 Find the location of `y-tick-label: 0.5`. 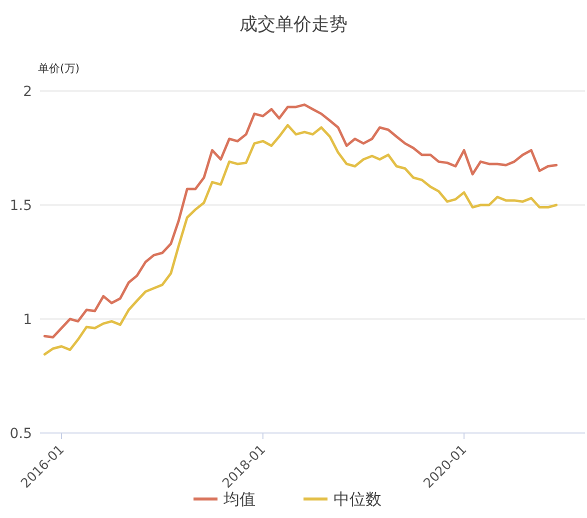

y-tick-label: 0.5 is located at coordinates (21, 434).